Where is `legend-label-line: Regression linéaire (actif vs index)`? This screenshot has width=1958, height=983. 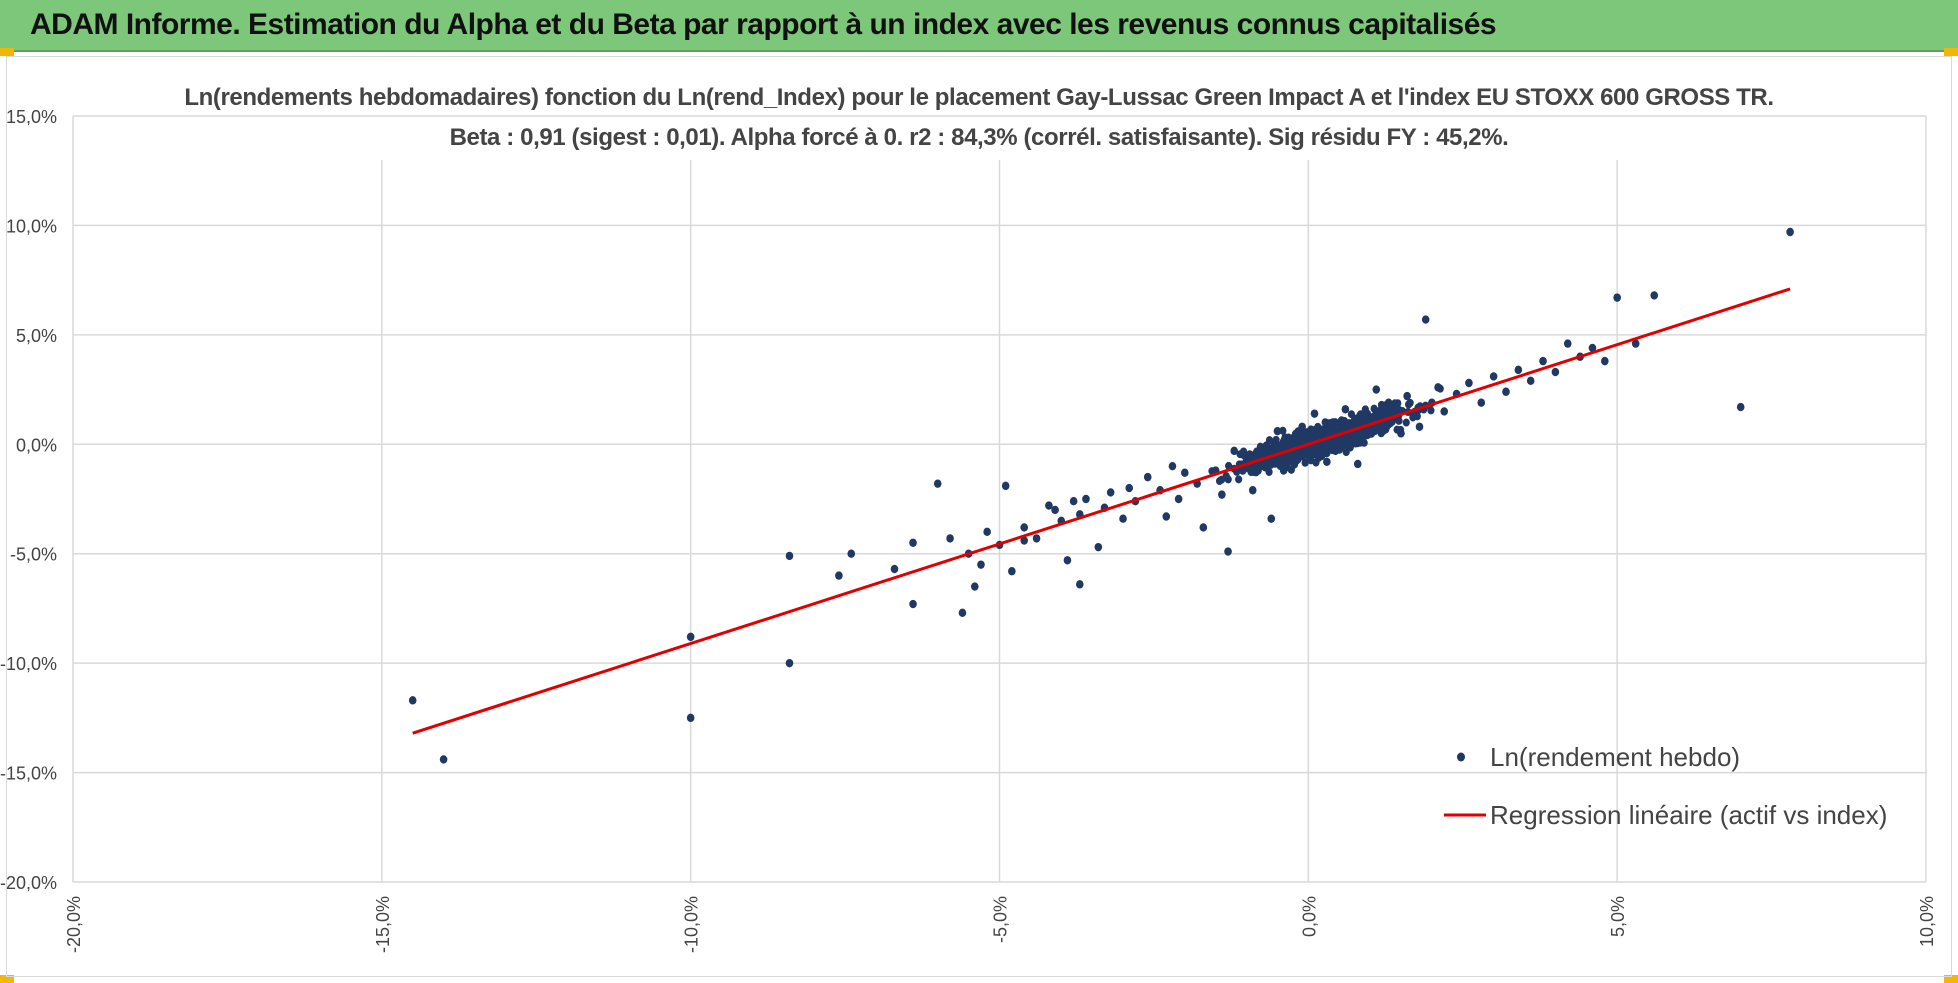
legend-label-line: Regression linéaire (actif vs index) is located at coordinates (1688, 815).